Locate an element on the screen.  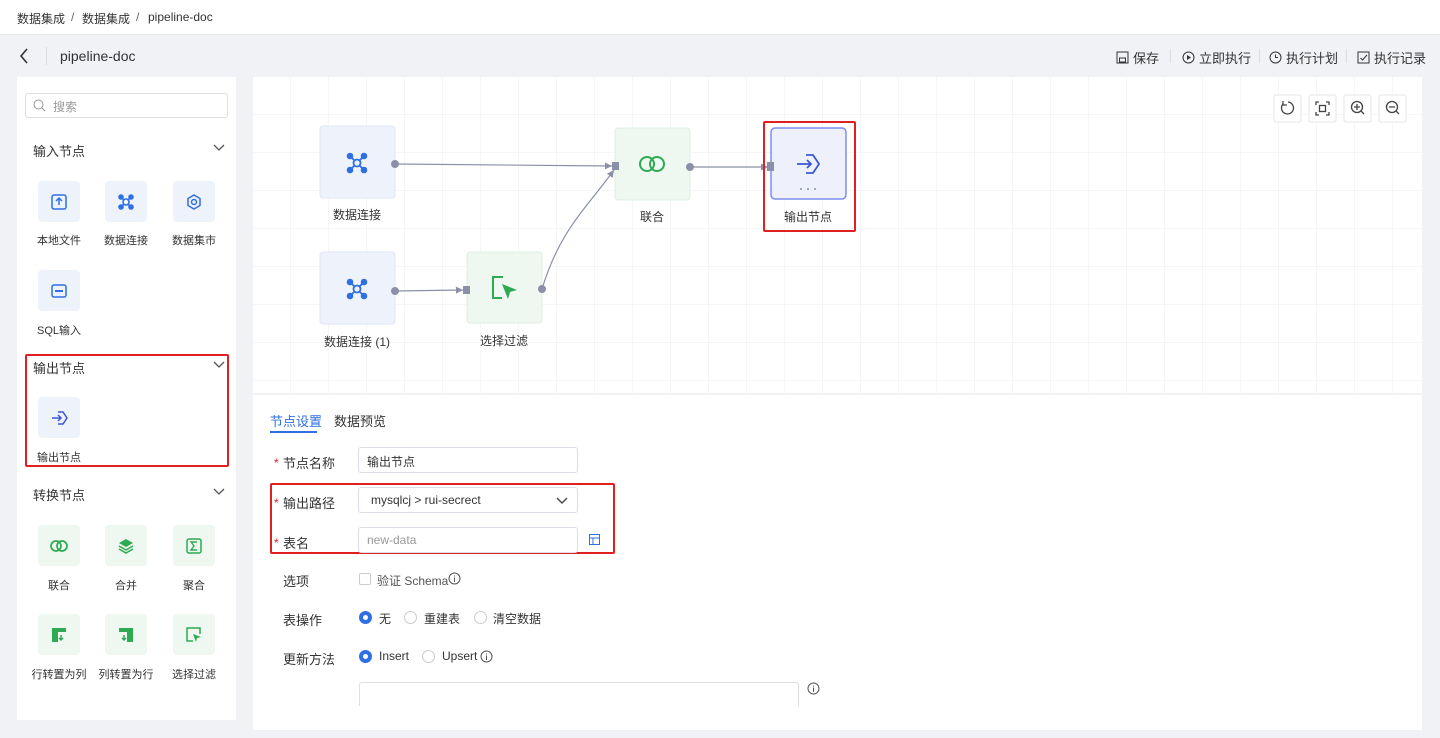
dropdown-icon is located at coordinates (562, 500).